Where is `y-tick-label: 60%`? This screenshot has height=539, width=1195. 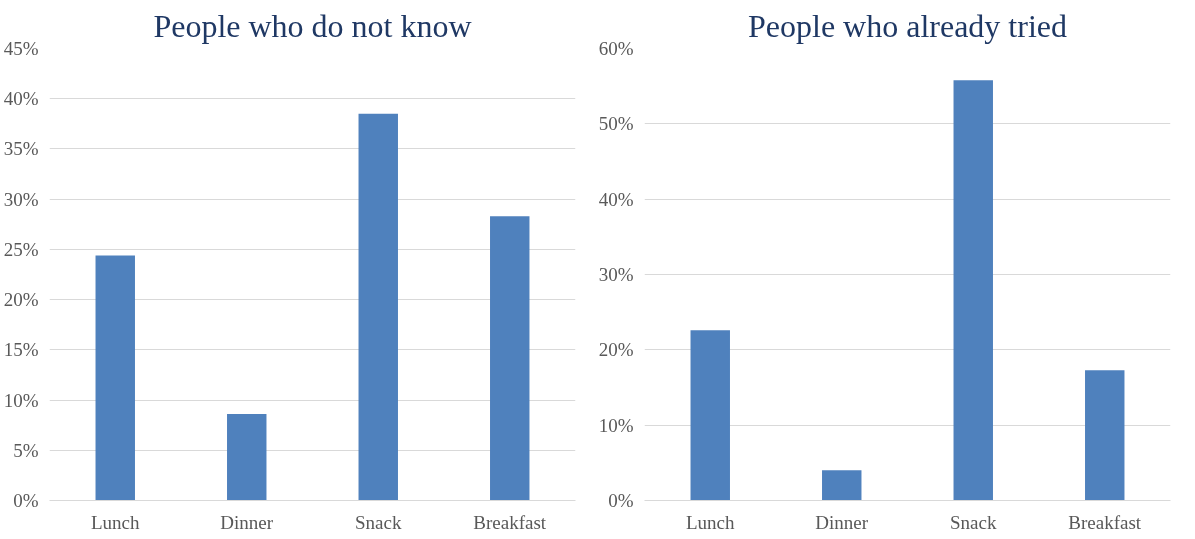 y-tick-label: 60% is located at coordinates (616, 48).